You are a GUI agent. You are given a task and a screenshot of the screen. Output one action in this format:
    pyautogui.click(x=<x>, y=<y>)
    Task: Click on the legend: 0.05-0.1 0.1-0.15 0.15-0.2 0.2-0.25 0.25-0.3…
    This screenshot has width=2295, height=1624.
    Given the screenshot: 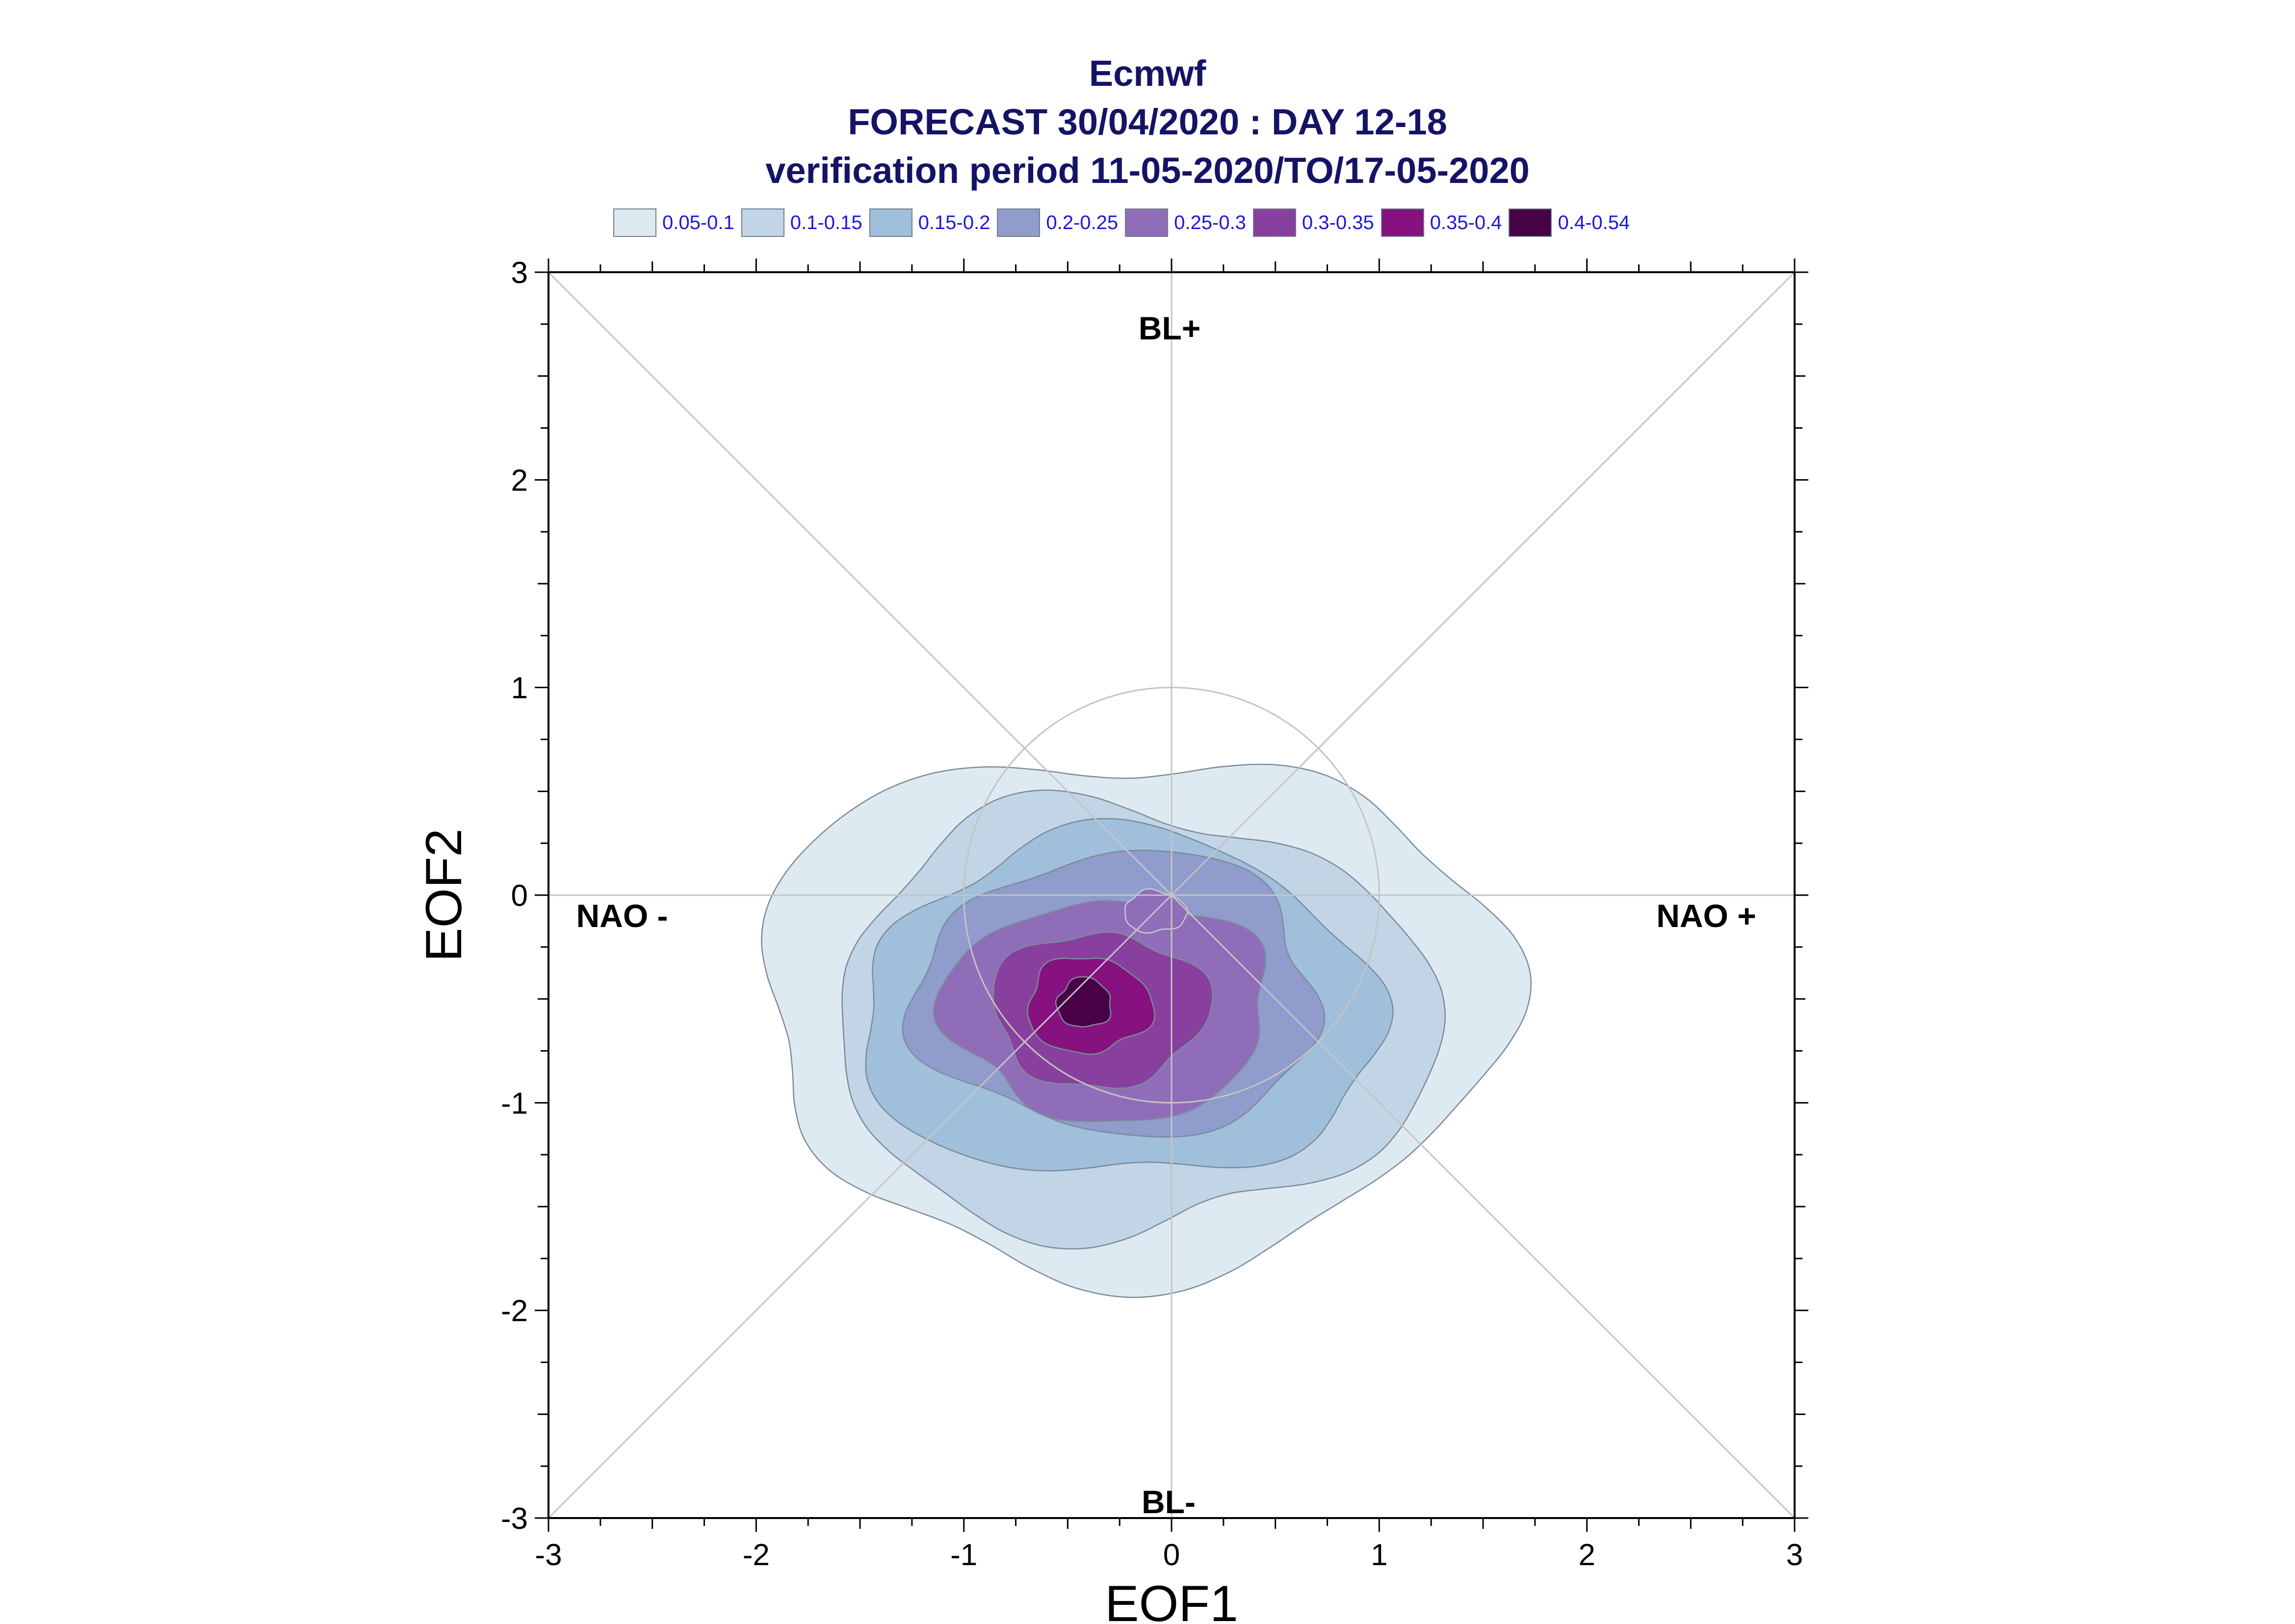 What is the action you would take?
    pyautogui.click(x=1125, y=222)
    